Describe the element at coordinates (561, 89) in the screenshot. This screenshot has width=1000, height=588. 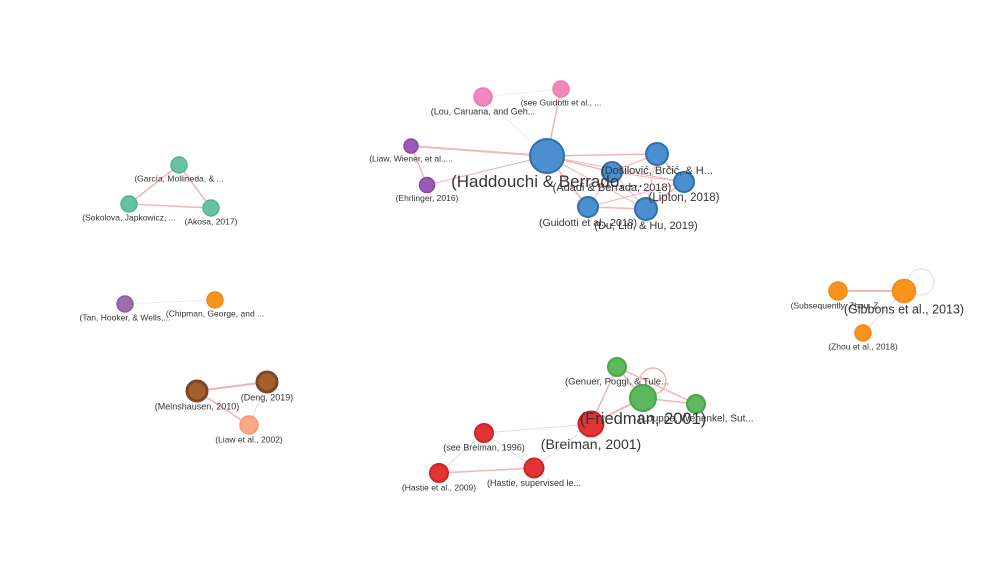
I see `graph-node-see_guidotti` at that location.